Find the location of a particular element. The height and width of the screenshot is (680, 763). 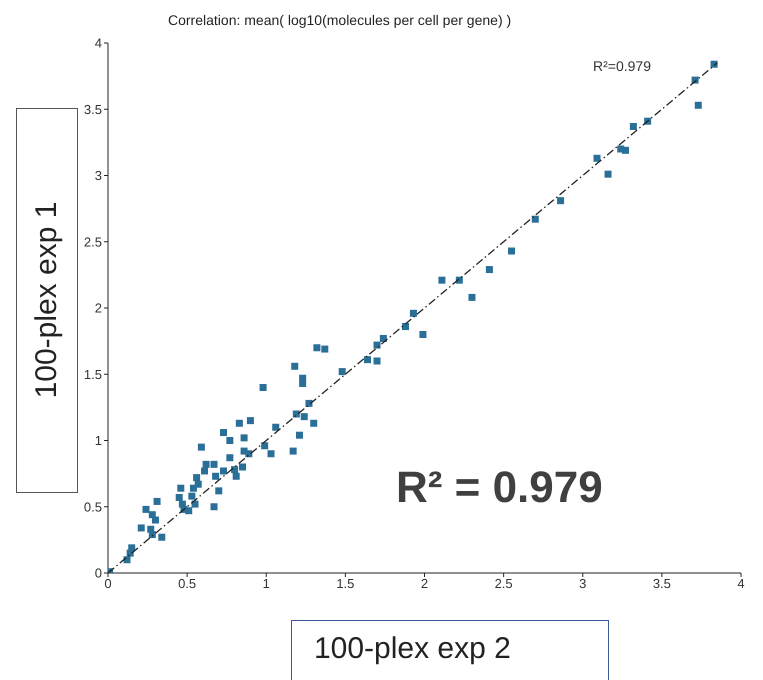

y-tick-label: 1.5 is located at coordinates (93, 374).